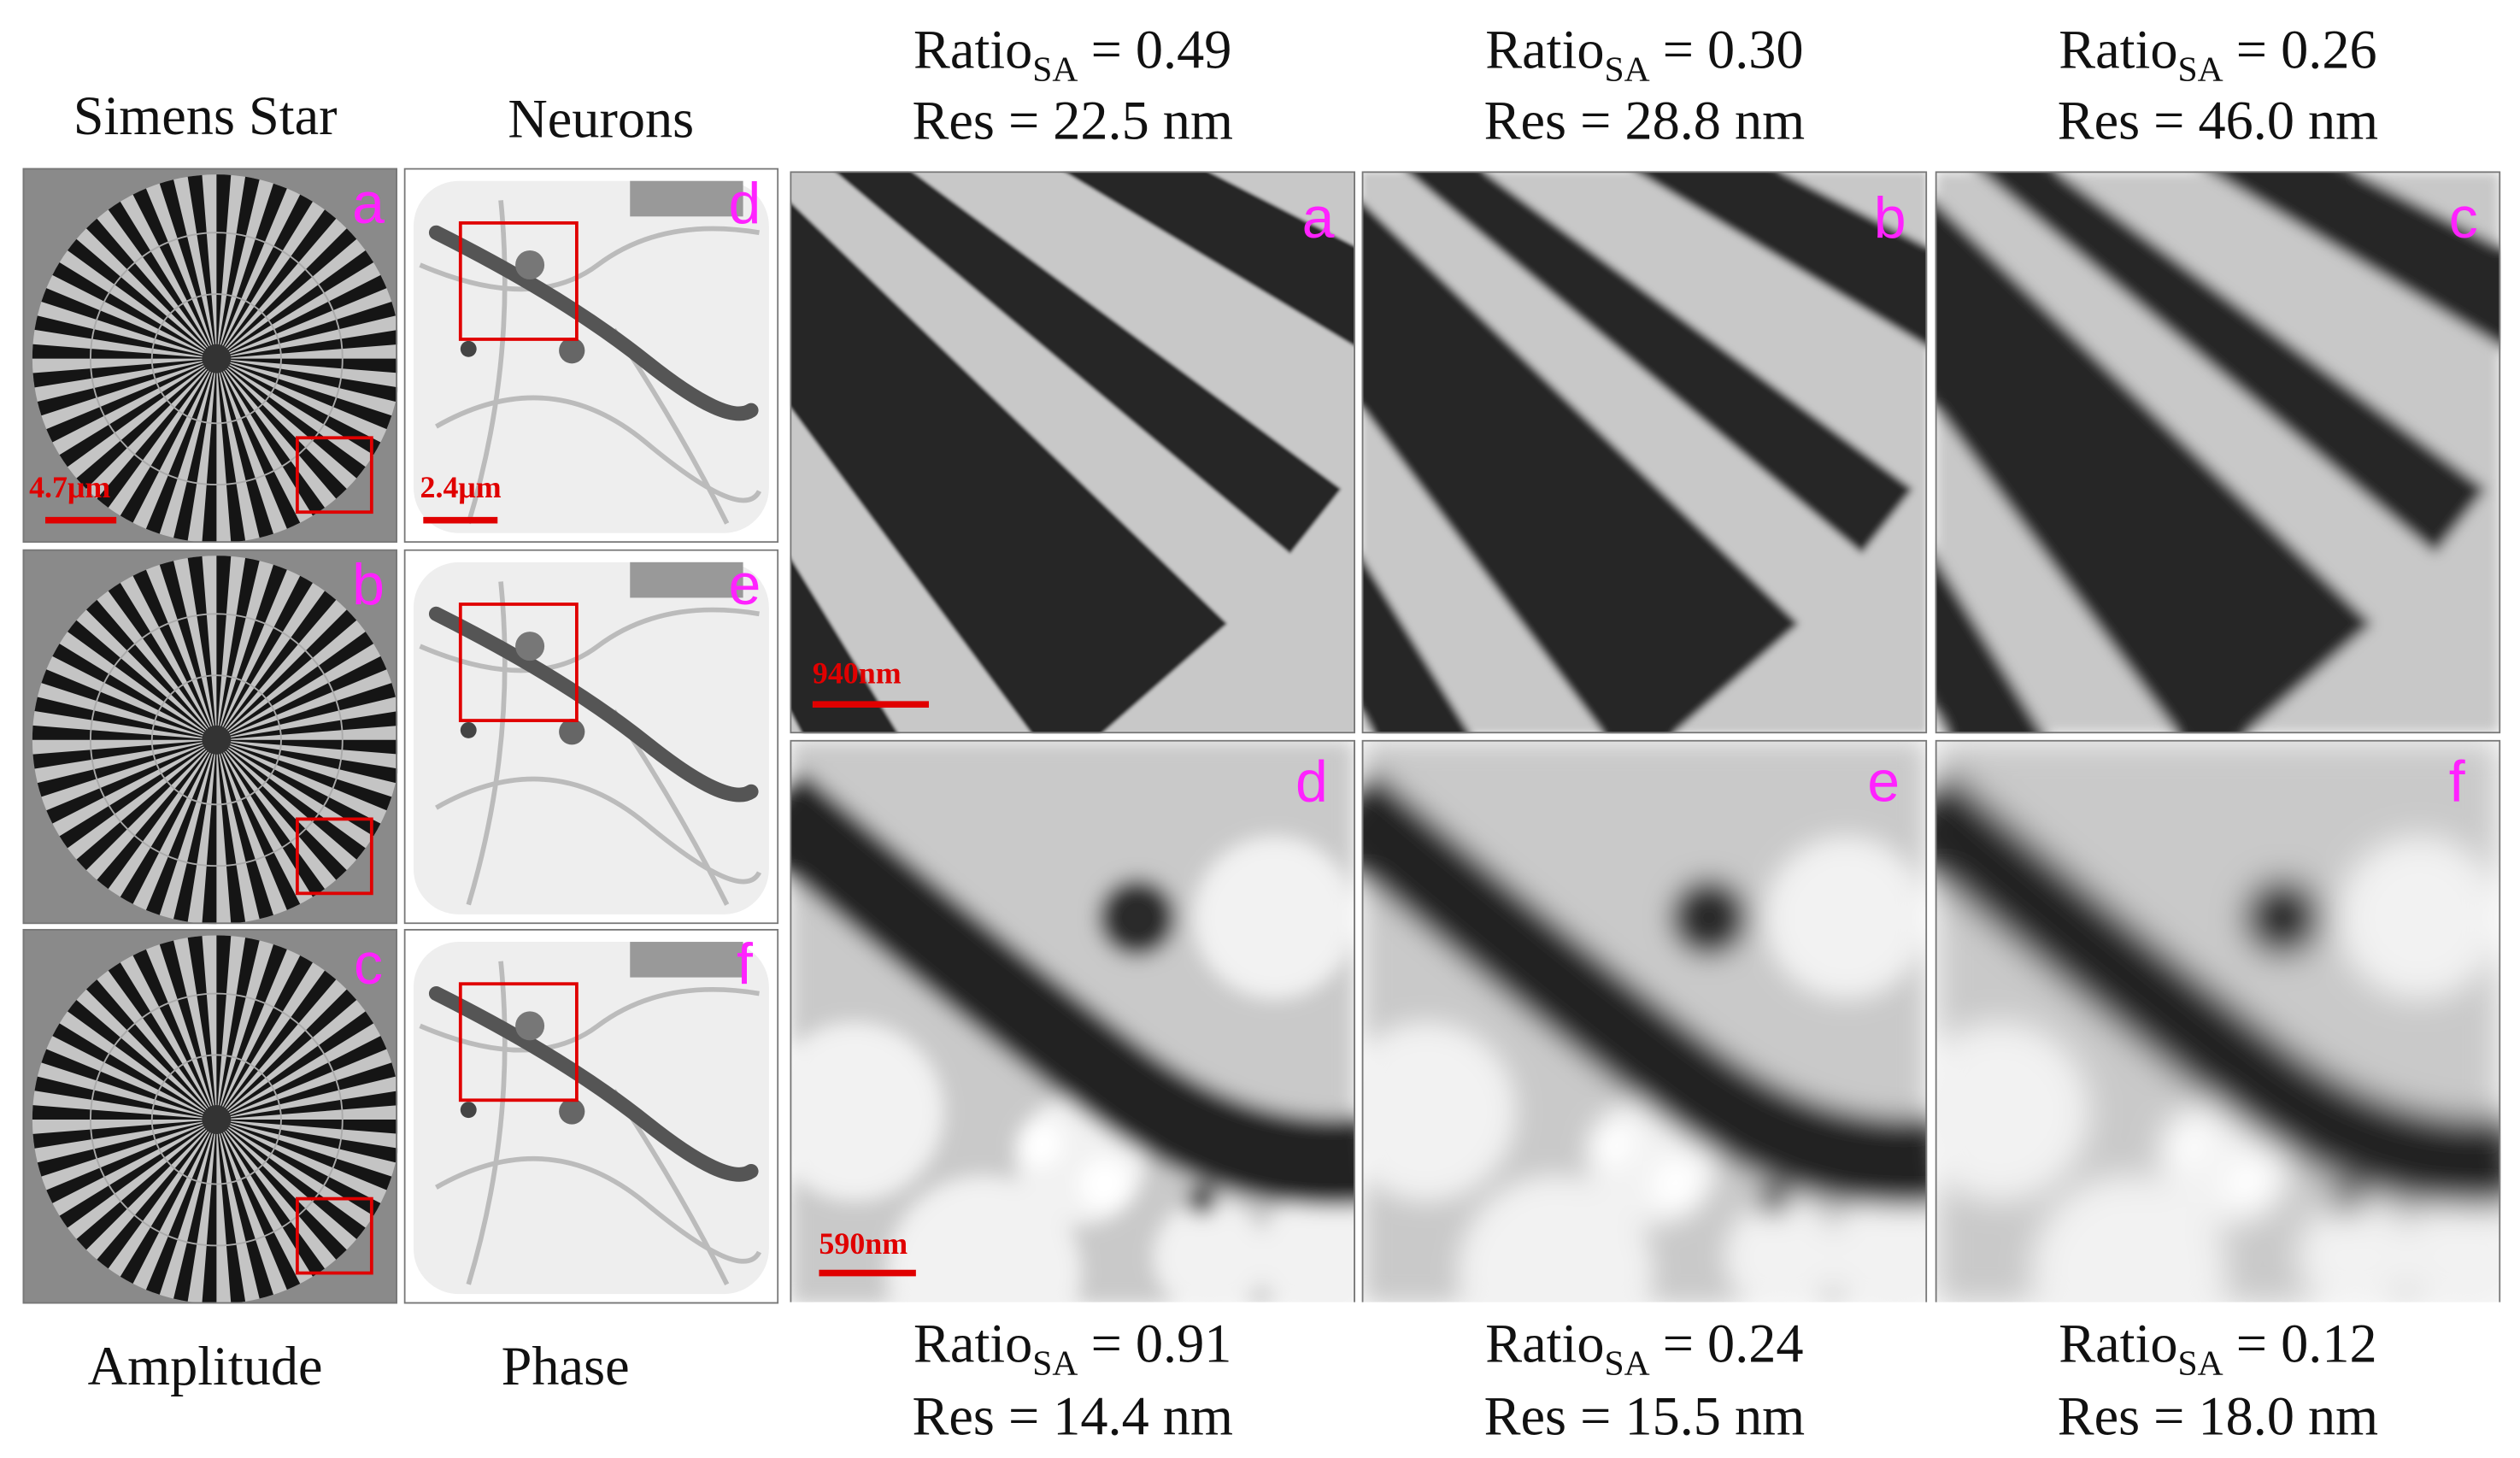 The width and height of the screenshot is (2520, 1458). I want to click on res-label: Res = 15.5 nm, so click(1644, 1416).